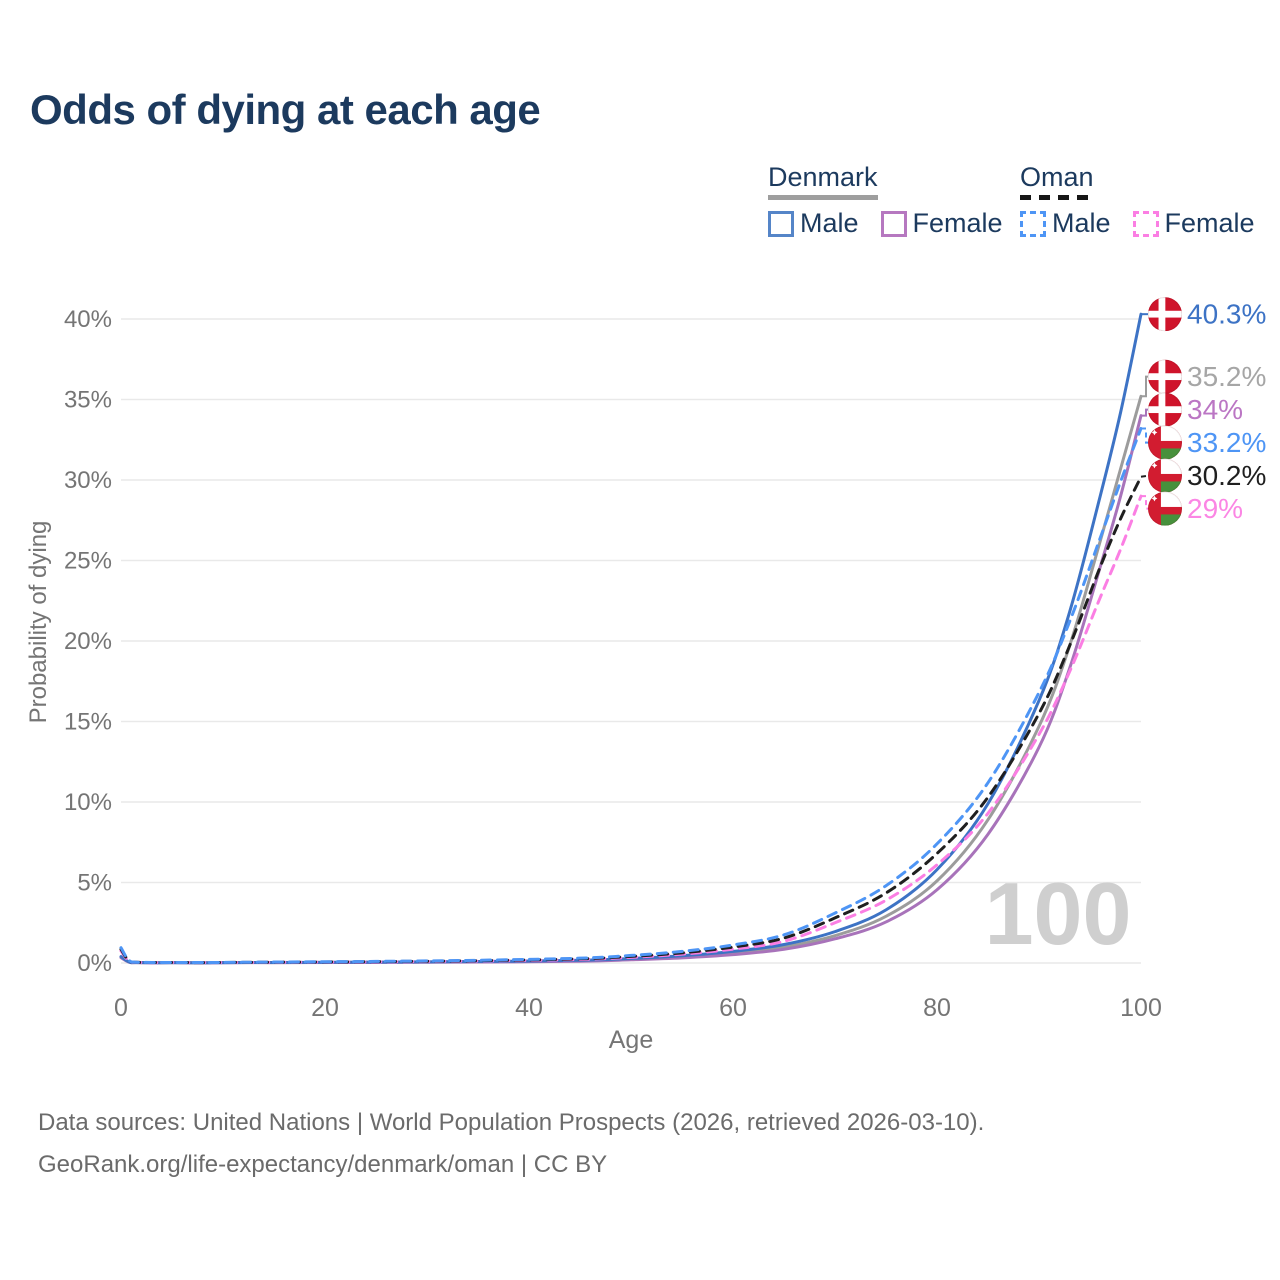 This screenshot has width=1280, height=1280. I want to click on y-tick-label: 40%, so click(88, 319).